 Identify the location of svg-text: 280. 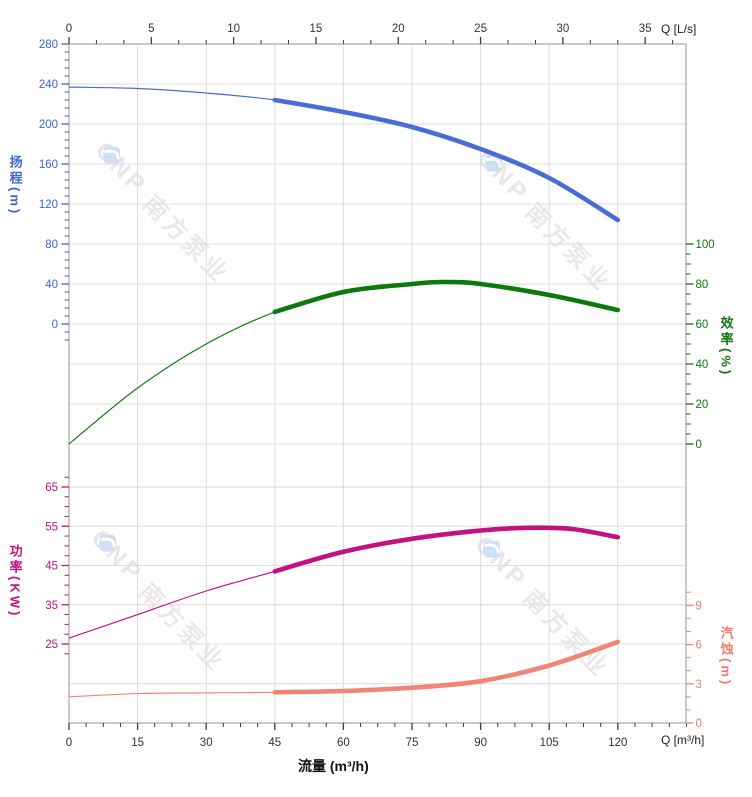
(48, 45).